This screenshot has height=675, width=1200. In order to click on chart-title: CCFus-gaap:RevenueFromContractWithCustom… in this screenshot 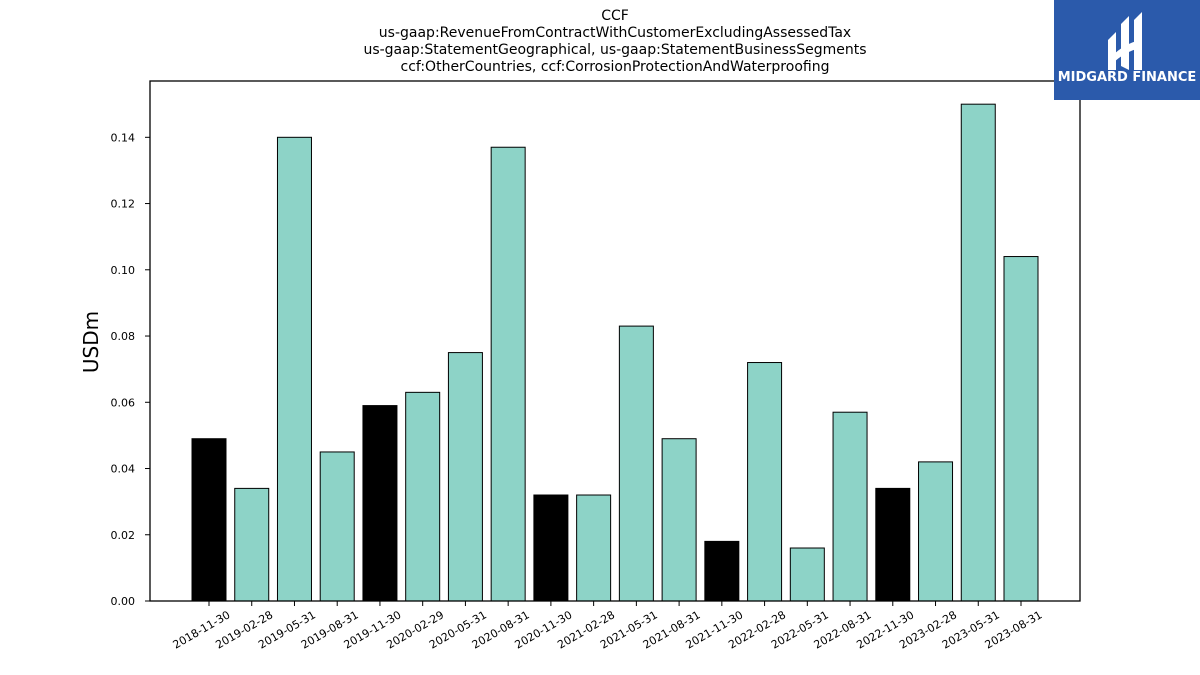, I will do `click(614, 41)`.